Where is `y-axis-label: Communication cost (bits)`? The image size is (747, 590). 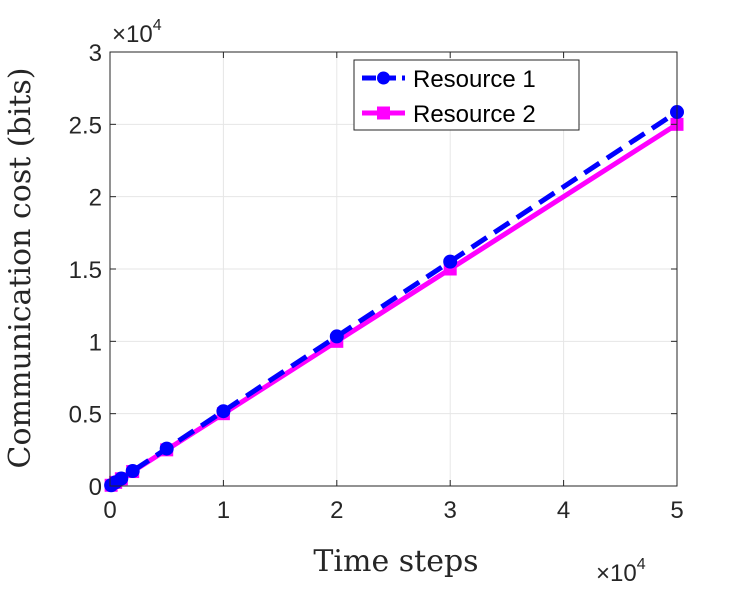 y-axis-label: Communication cost (bits) is located at coordinates (20, 268).